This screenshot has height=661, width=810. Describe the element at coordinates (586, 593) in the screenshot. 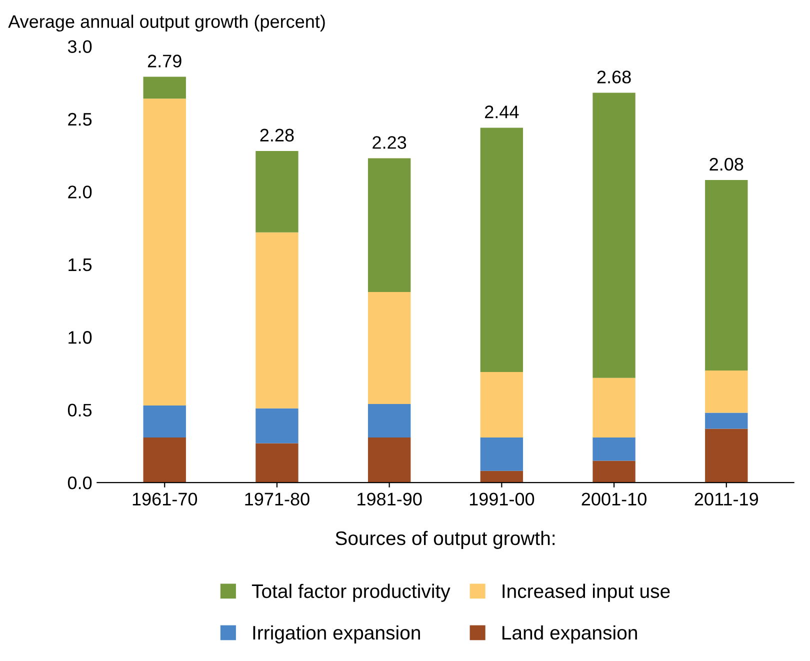

I see `legend-label: Increased input use` at that location.